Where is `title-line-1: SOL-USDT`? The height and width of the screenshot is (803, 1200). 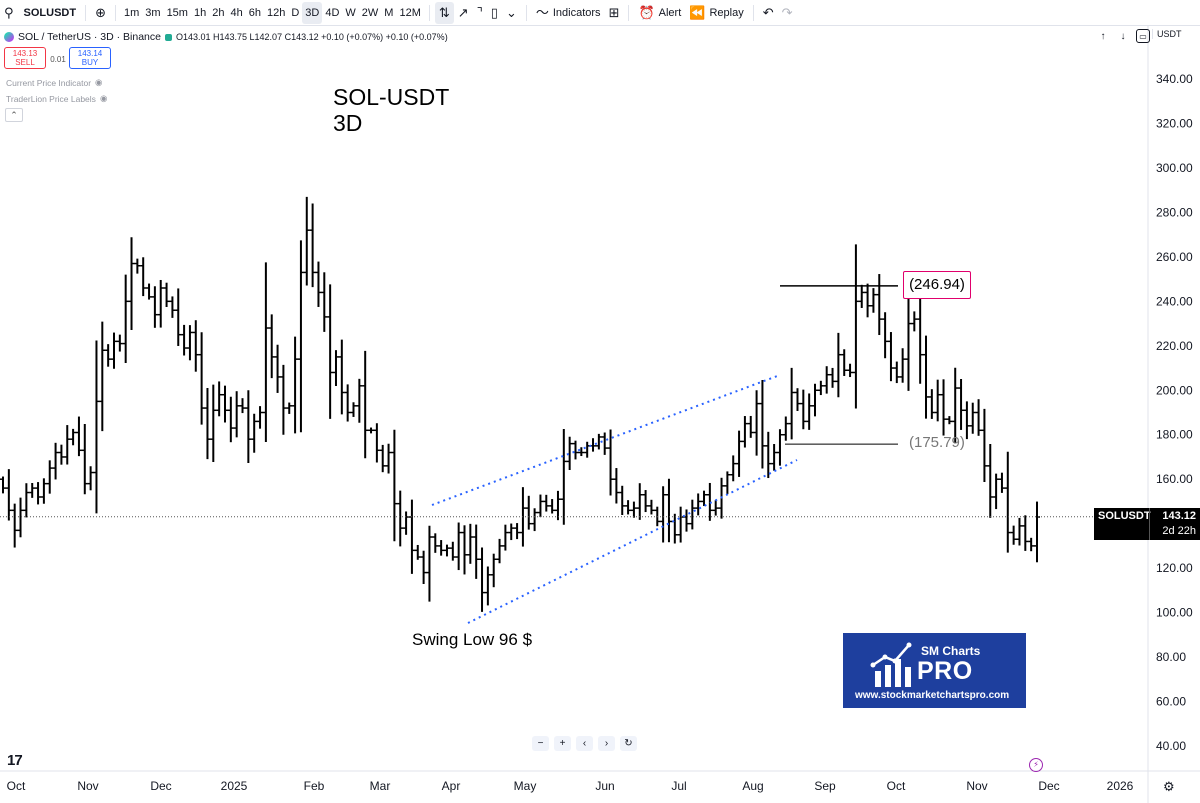 title-line-1: SOL-USDT is located at coordinates (391, 97).